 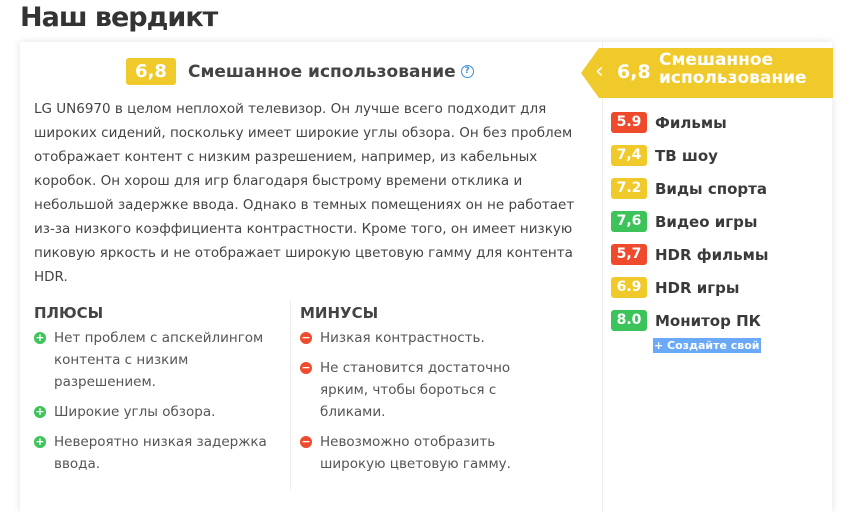 What do you see at coordinates (629, 254) in the screenshot?
I see `rating-badge: 5,7` at bounding box center [629, 254].